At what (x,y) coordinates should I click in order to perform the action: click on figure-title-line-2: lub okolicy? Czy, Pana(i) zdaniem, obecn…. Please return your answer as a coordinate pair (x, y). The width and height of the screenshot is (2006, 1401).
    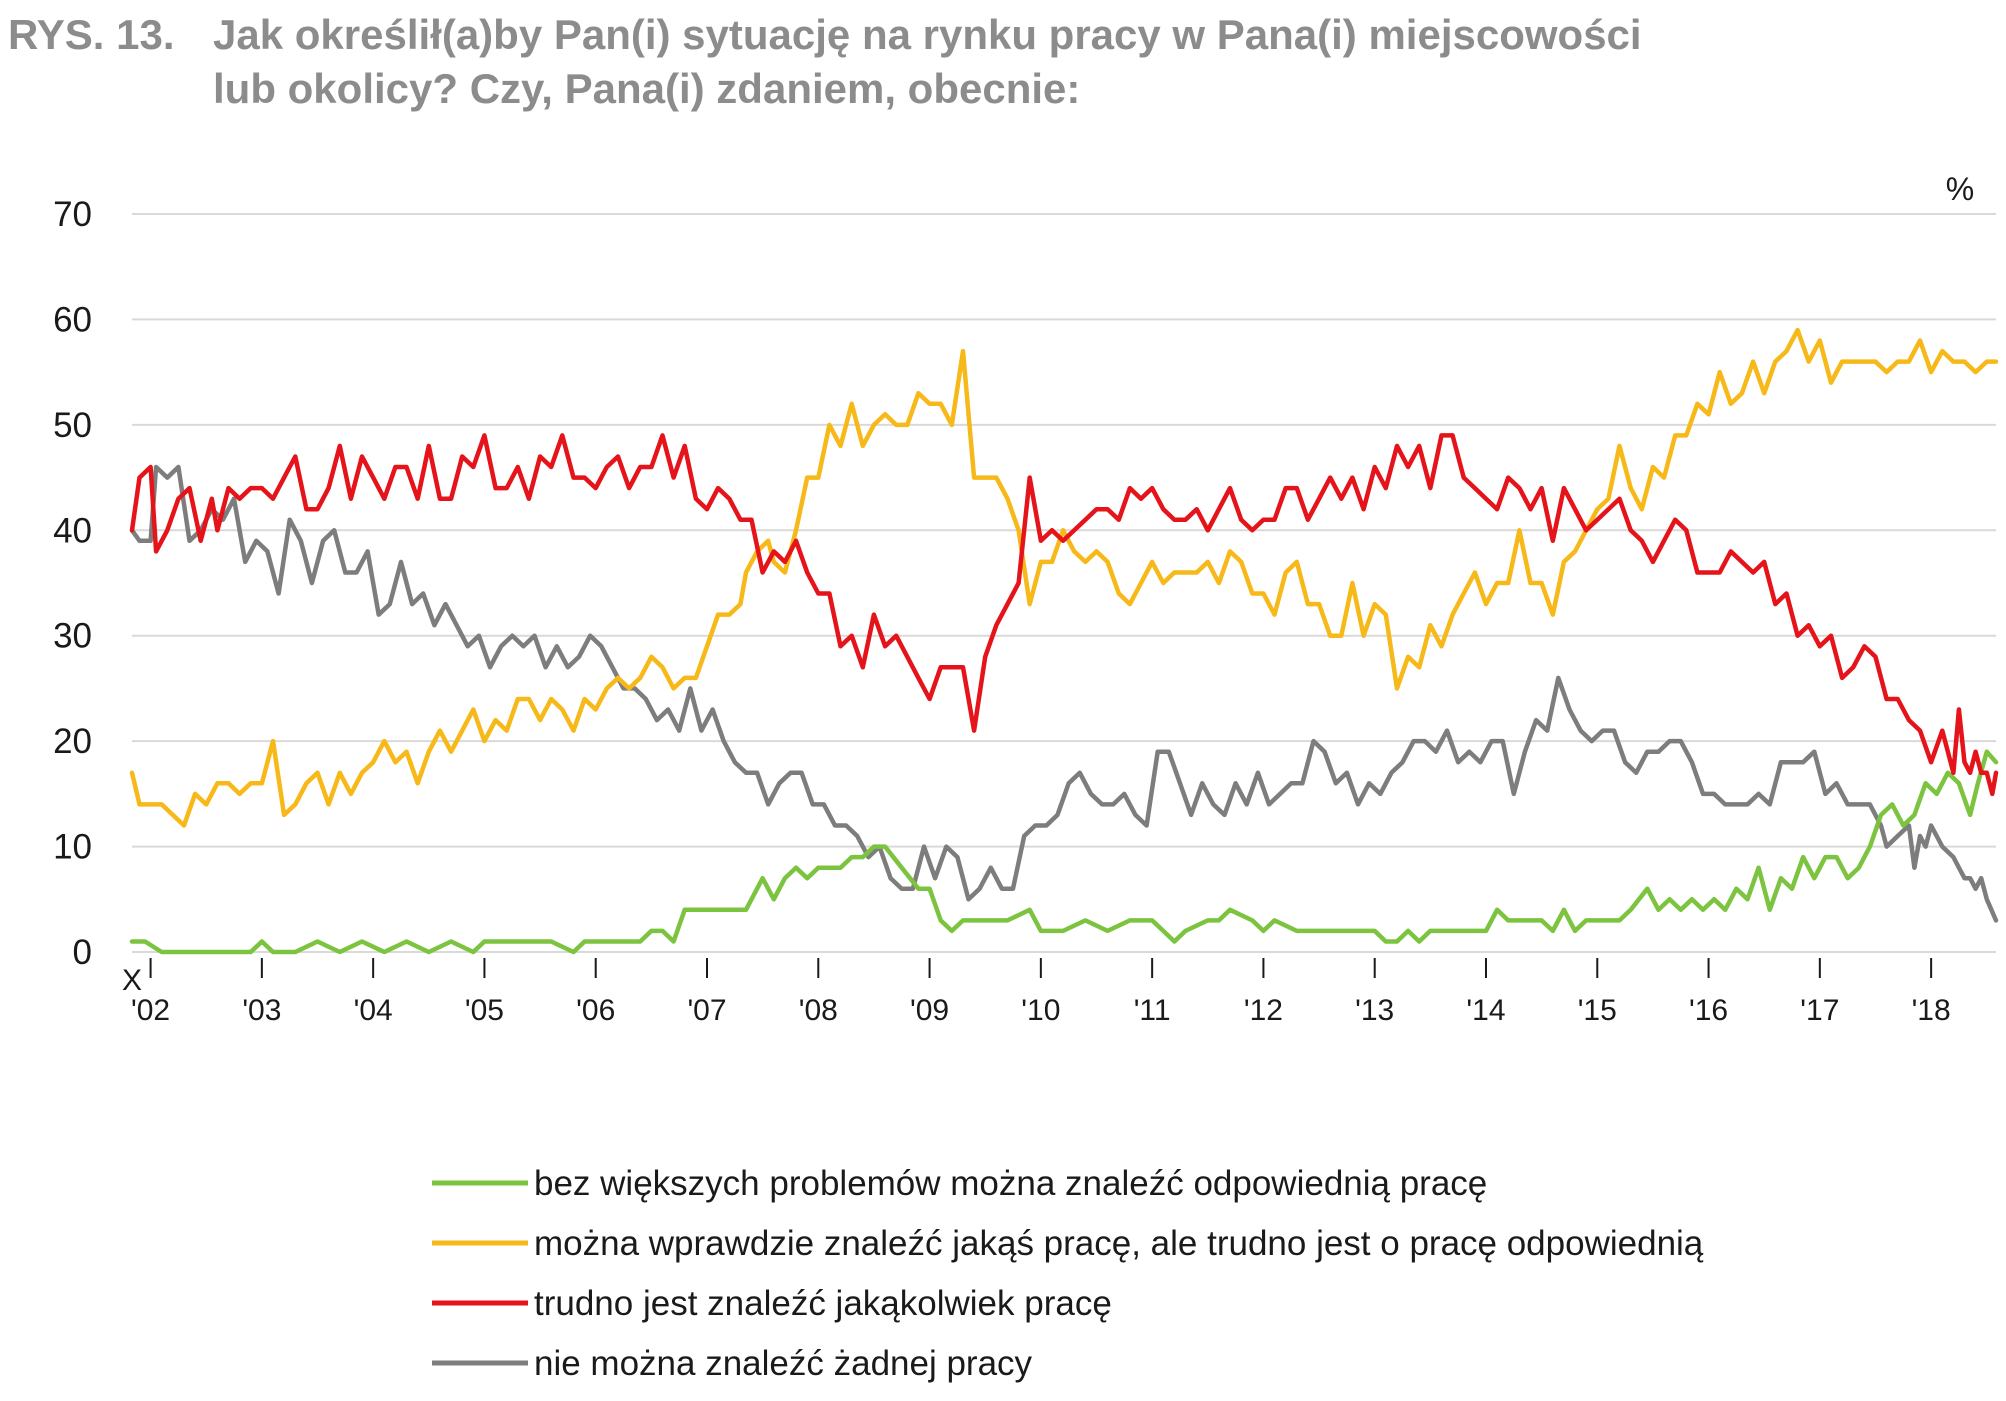
    Looking at the image, I should click on (647, 88).